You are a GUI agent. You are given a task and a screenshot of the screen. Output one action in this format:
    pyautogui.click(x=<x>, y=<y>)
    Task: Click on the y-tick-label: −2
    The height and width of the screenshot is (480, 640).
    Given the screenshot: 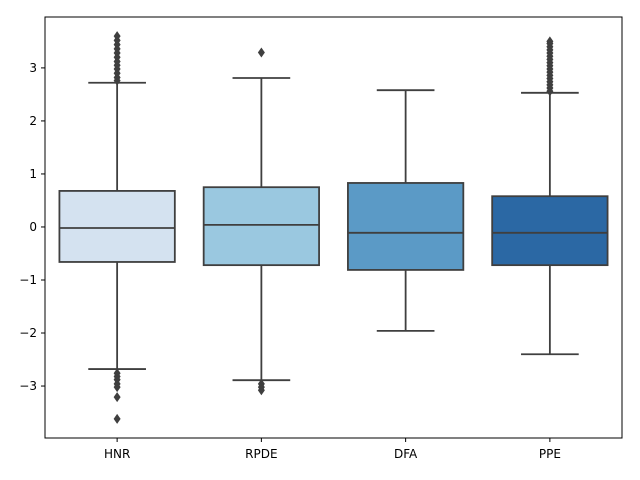 What is the action you would take?
    pyautogui.click(x=28, y=333)
    